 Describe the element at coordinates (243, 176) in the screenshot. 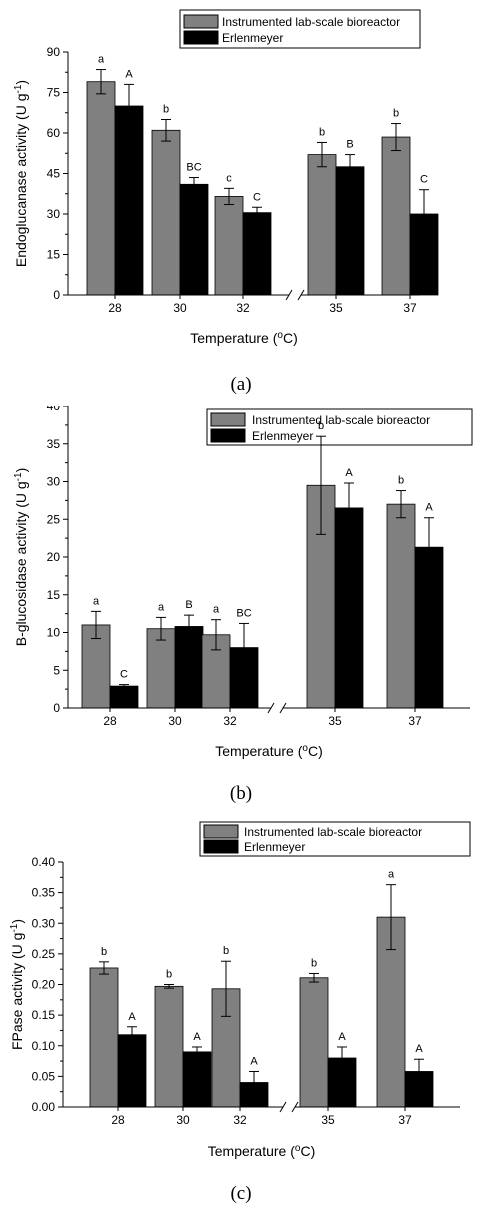

I see `axes-a` at that location.